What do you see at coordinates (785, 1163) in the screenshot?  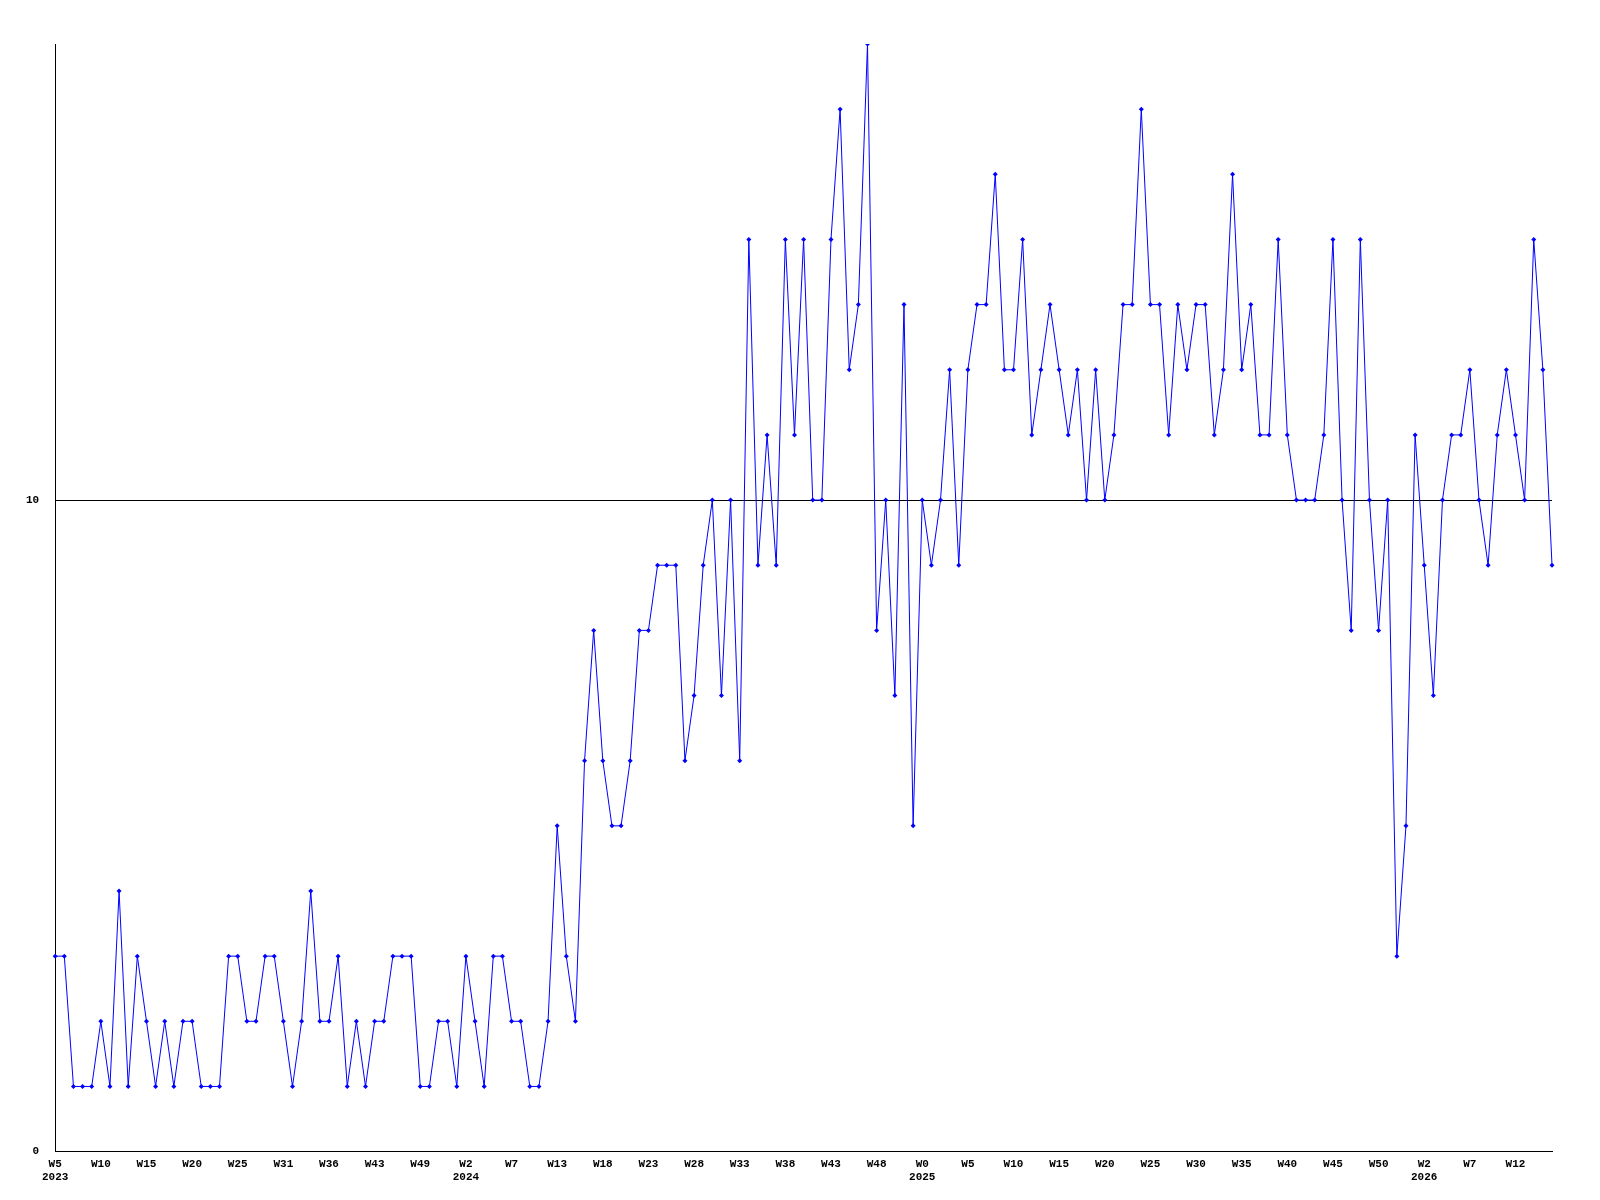 I see `x-tick-label: W38` at bounding box center [785, 1163].